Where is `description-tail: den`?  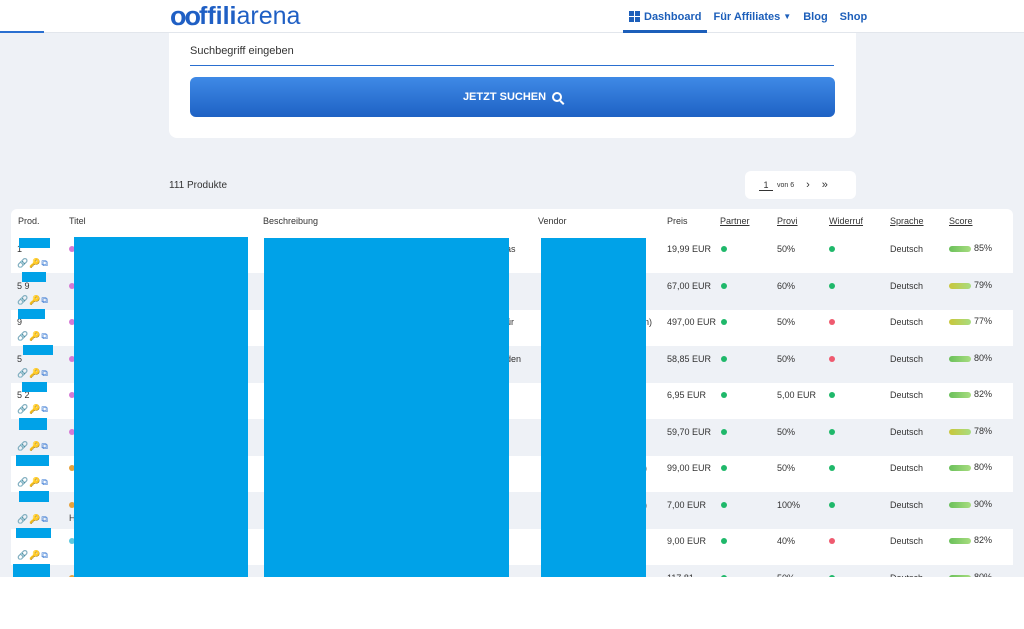
description-tail: den is located at coordinates (514, 358).